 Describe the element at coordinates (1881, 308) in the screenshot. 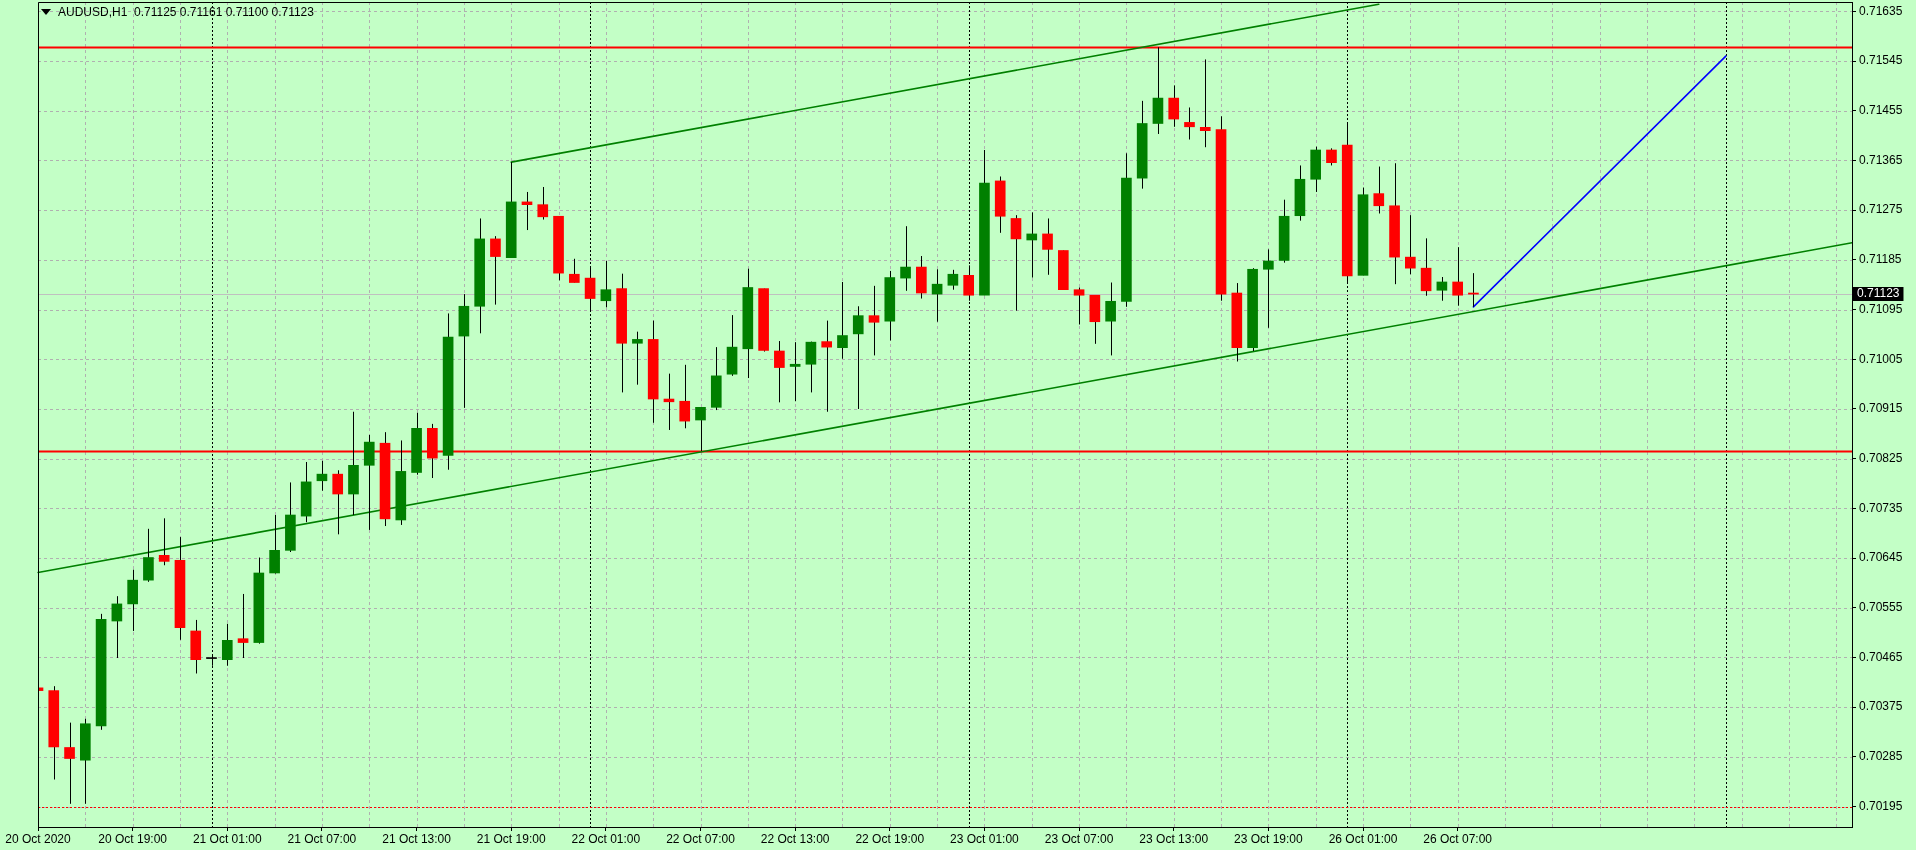

I see `y-tick-label: 0.71095` at that location.